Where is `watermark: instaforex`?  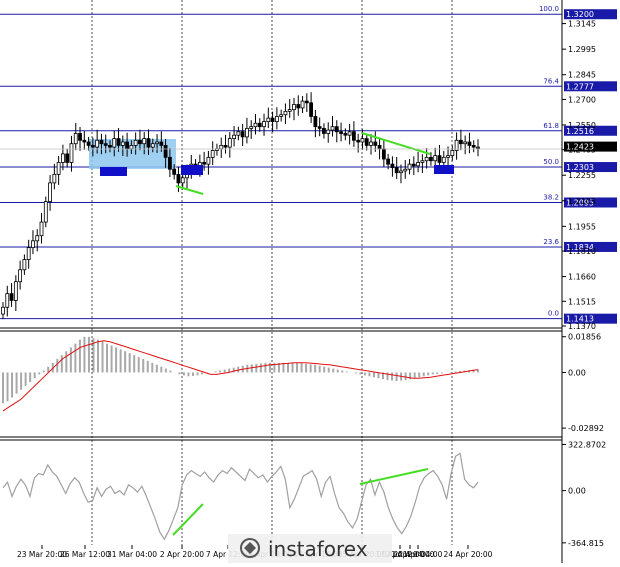 watermark: instaforex is located at coordinates (310, 548).